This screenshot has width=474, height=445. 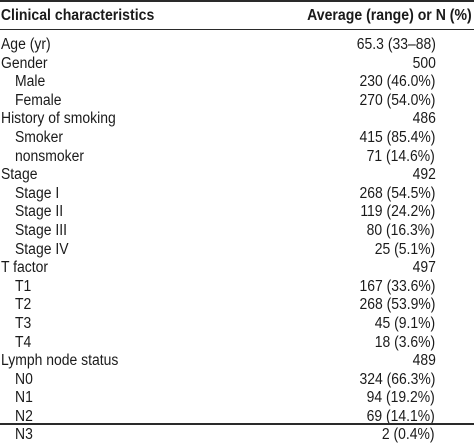 I want to click on table-top-rule, so click(x=237, y=1).